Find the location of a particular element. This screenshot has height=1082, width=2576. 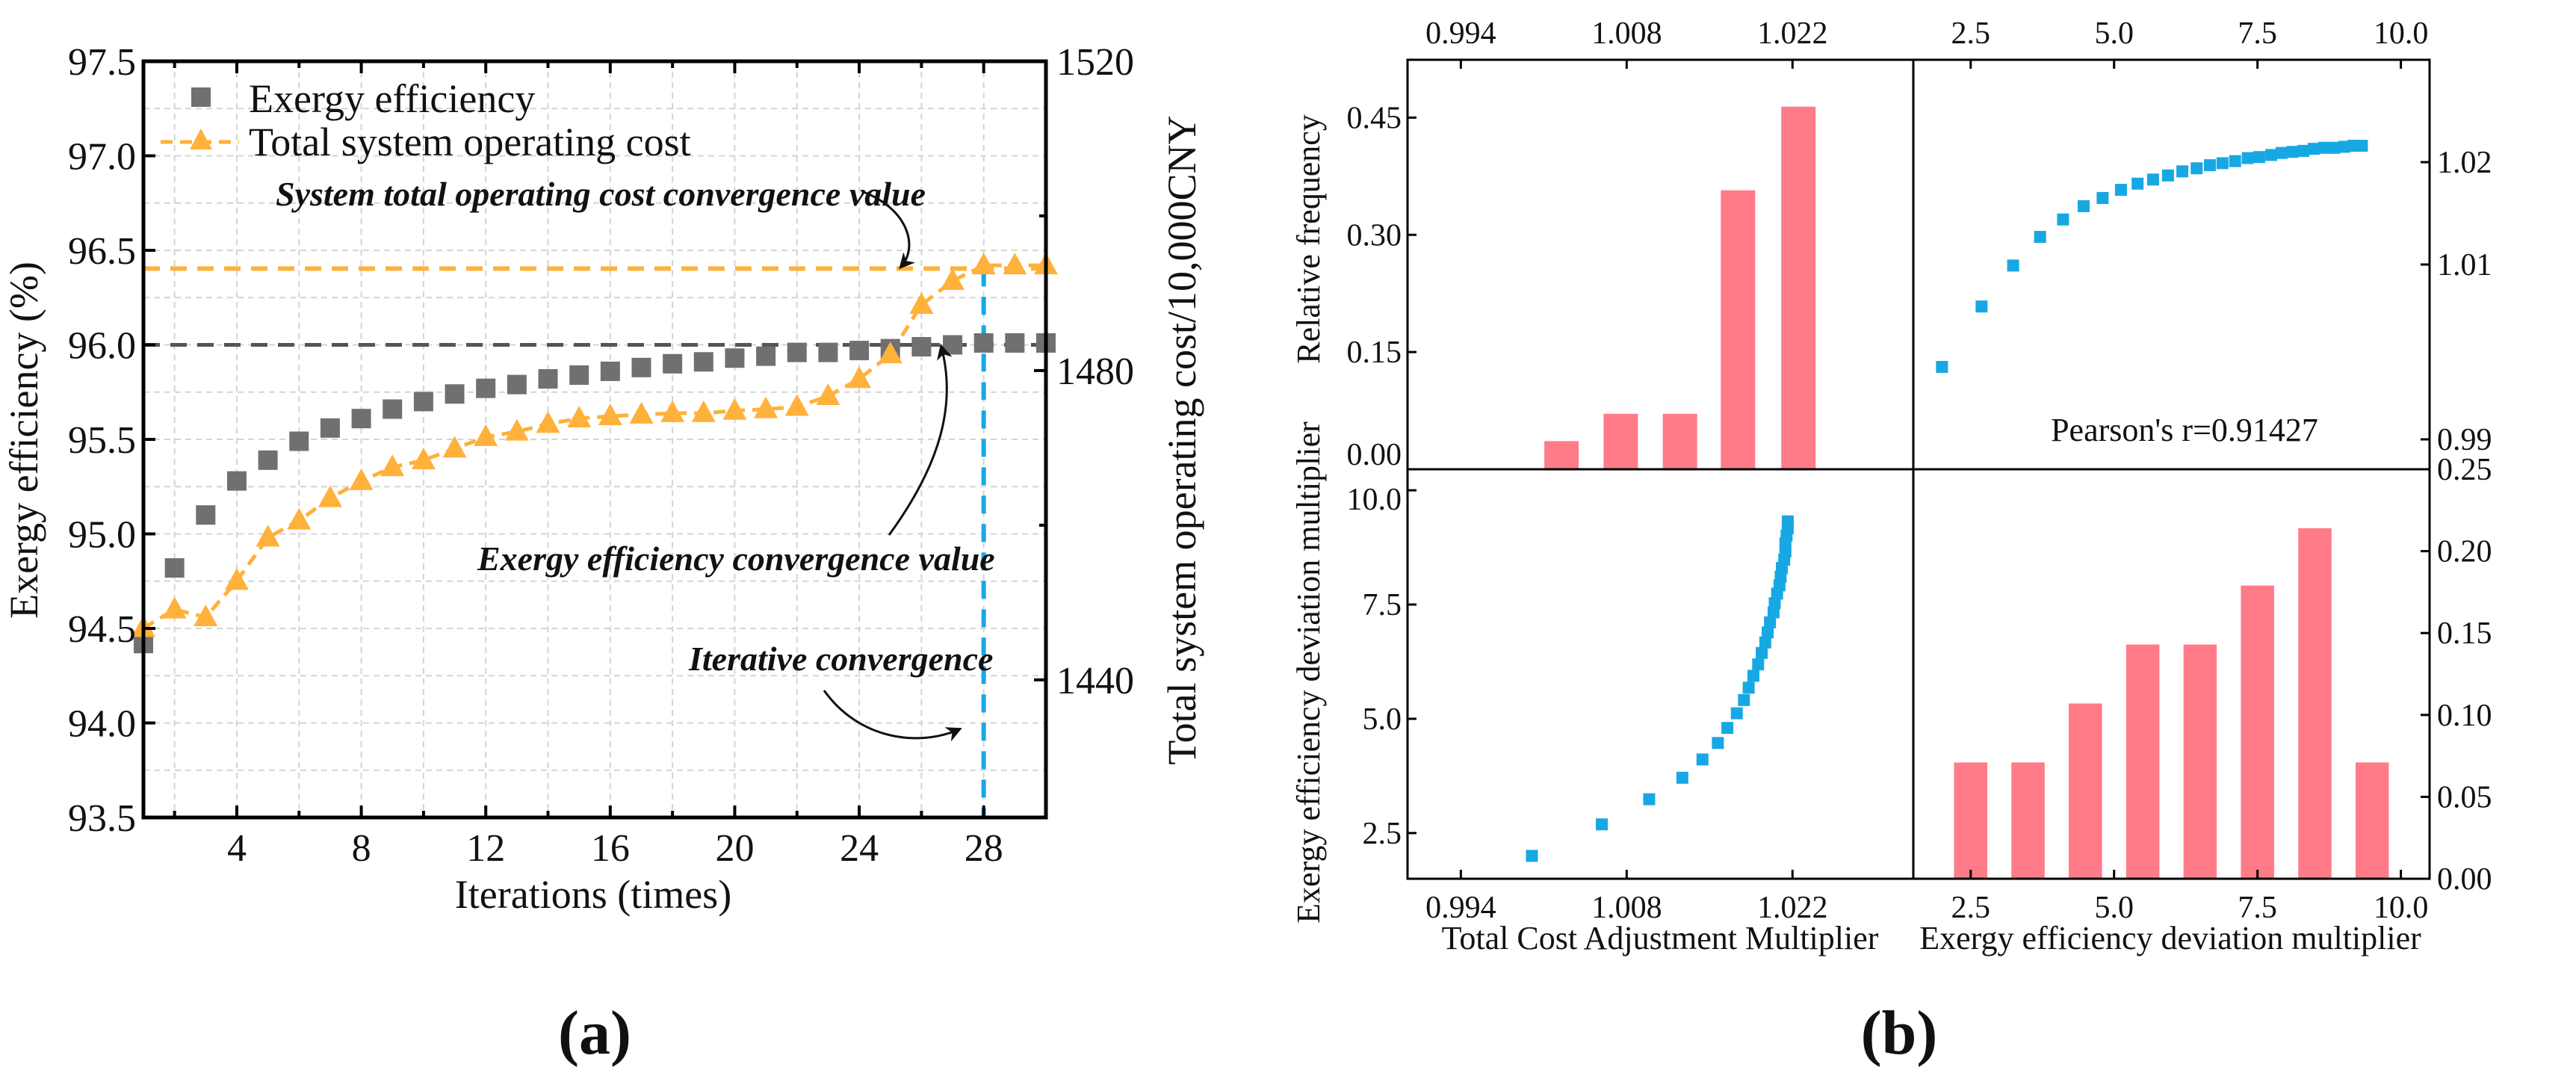

y-tick-label: 93.5 is located at coordinates (102, 818).